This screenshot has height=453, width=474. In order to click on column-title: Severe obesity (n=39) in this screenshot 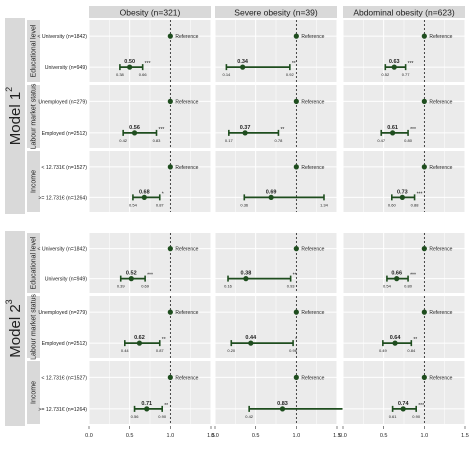, I will do `click(276, 13)`.